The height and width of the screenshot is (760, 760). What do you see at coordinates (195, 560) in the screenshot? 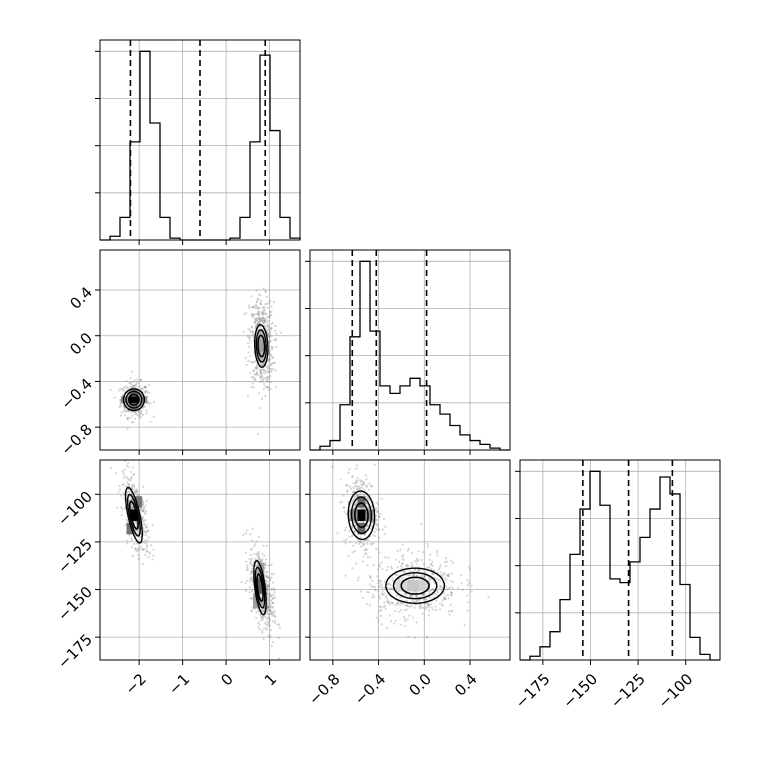
I see `joint-content` at bounding box center [195, 560].